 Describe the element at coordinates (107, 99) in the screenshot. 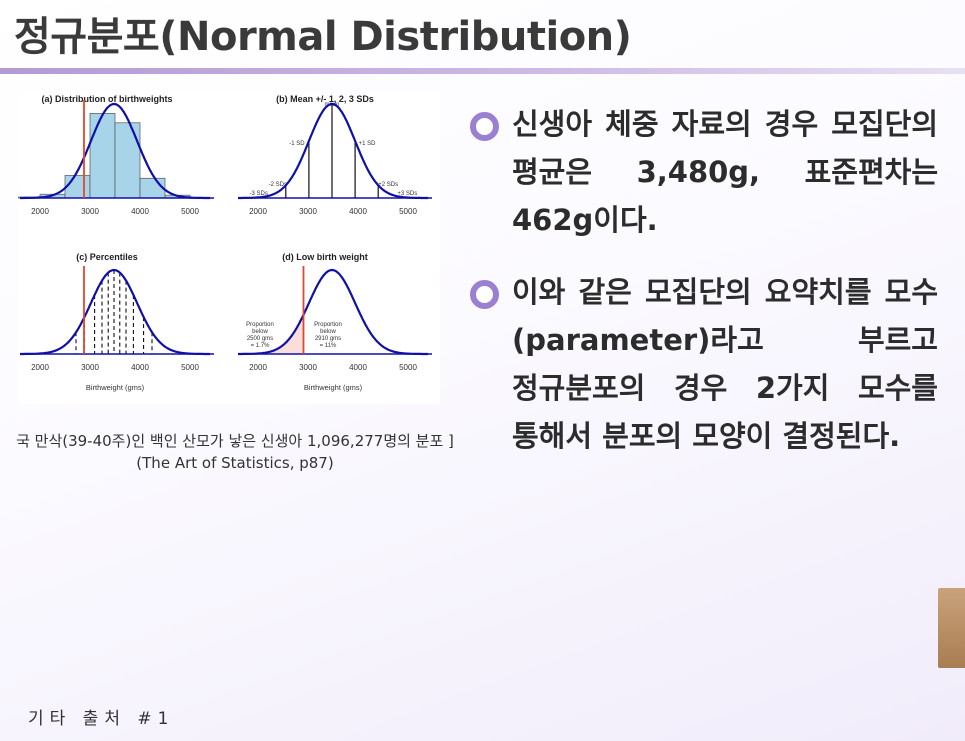

I see `panel-title: (a) Distribution of birthweights` at that location.